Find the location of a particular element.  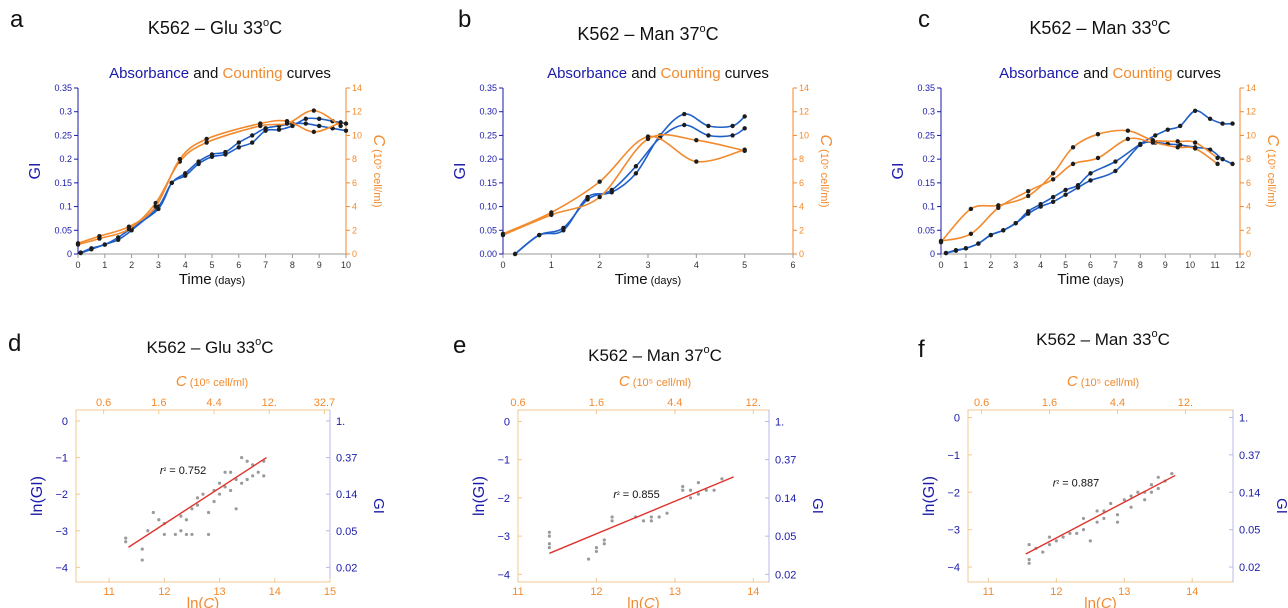

annotation-r: r is located at coordinates (162, 471).